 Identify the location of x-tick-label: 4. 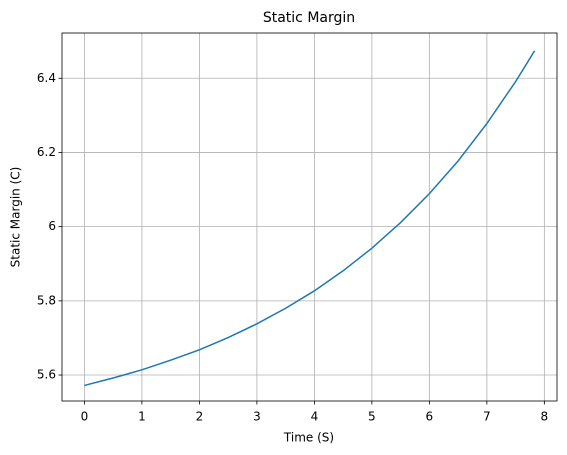
(315, 417).